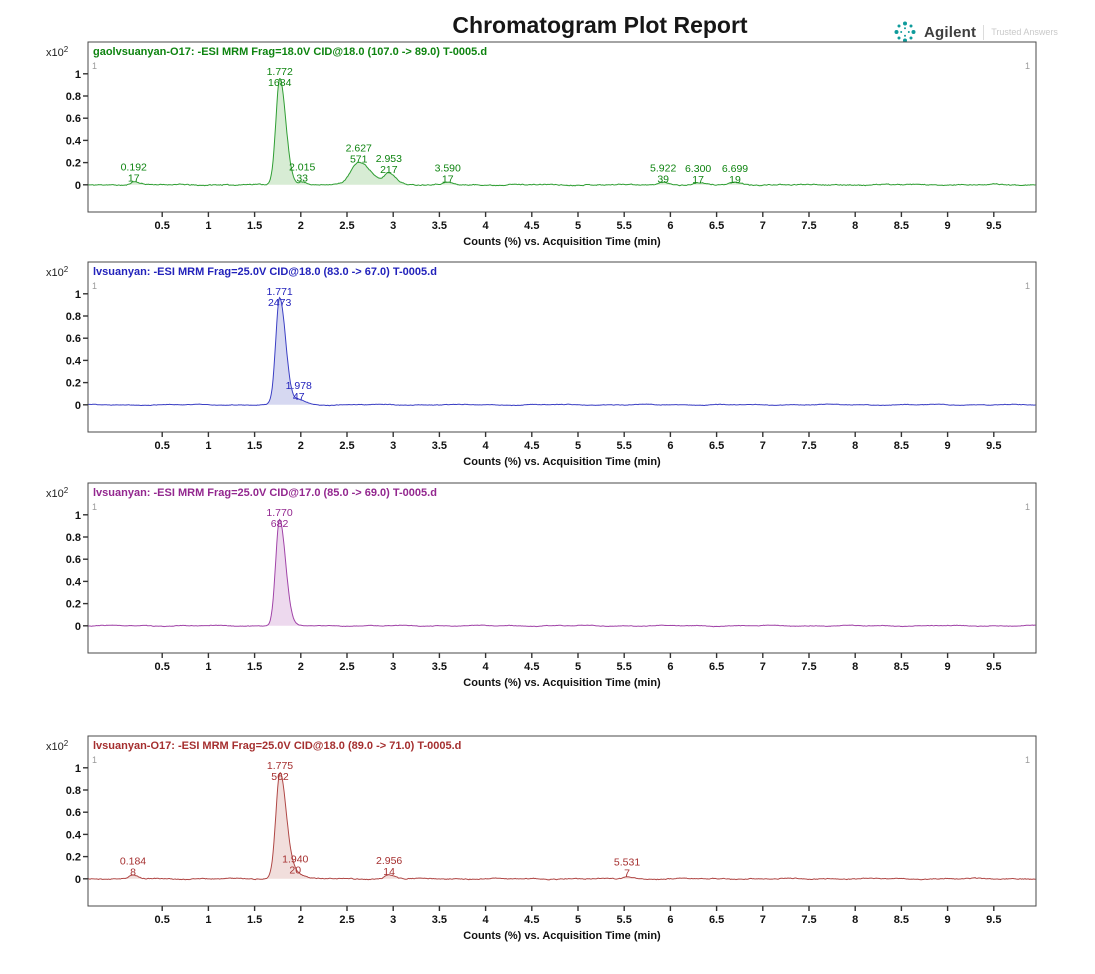  I want to click on peak-rt-label: 1.978, so click(299, 386).